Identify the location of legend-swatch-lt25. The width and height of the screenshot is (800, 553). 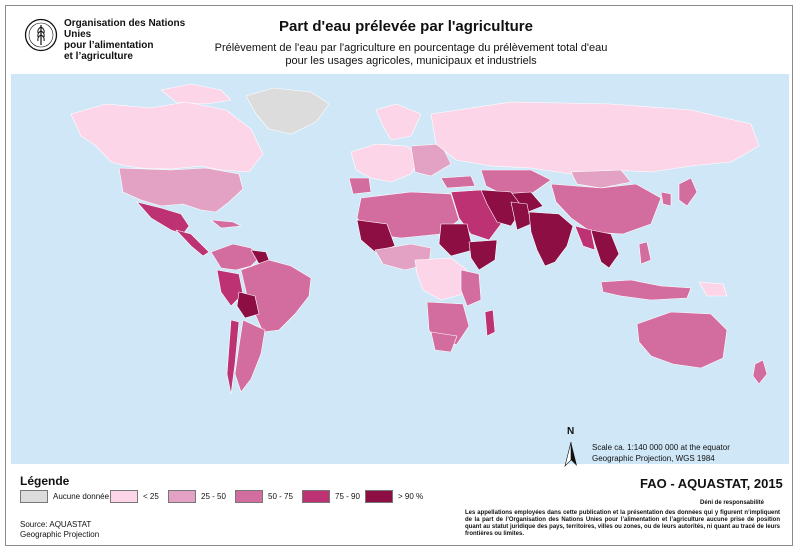
(124, 496).